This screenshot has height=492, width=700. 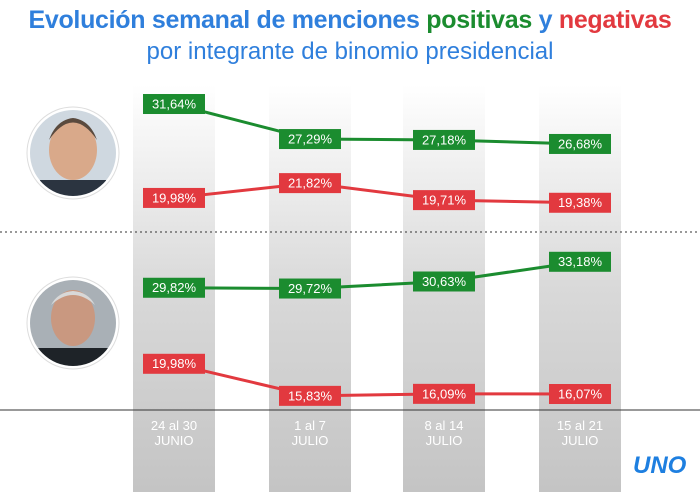 What do you see at coordinates (580, 433) in the screenshot?
I see `x-tick-label: 15 al 21 JULIO` at bounding box center [580, 433].